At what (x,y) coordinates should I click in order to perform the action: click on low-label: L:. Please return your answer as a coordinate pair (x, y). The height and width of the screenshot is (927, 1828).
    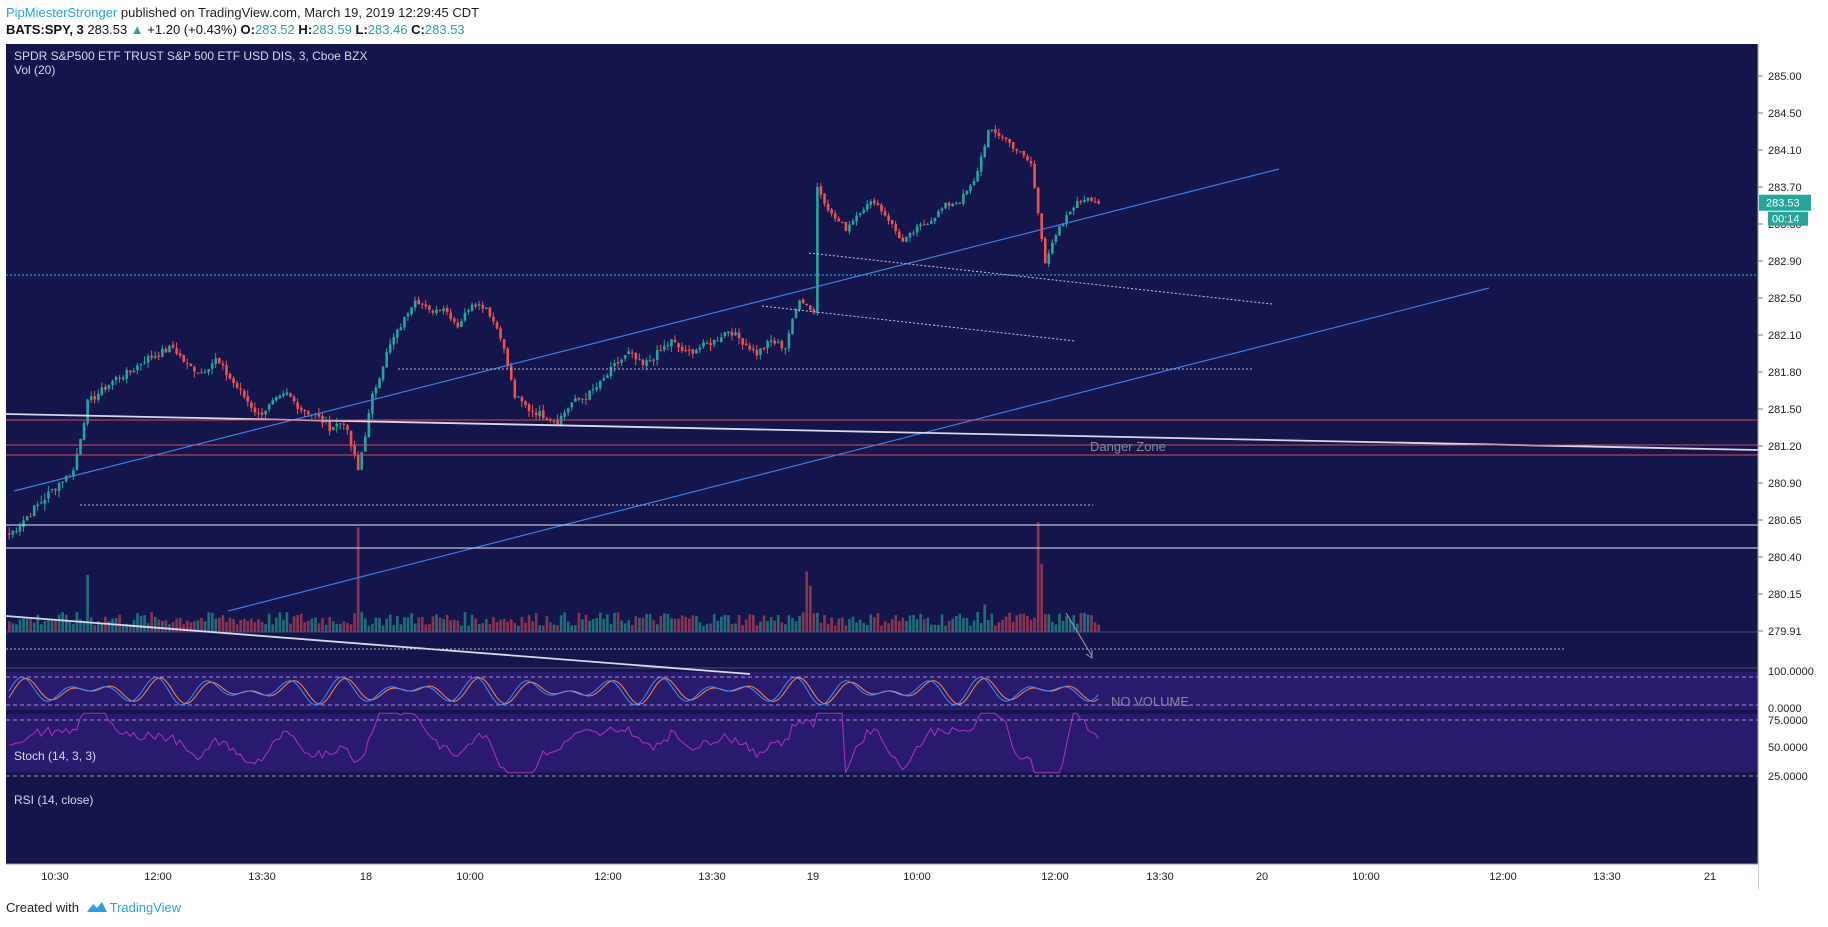
    Looking at the image, I should click on (361, 29).